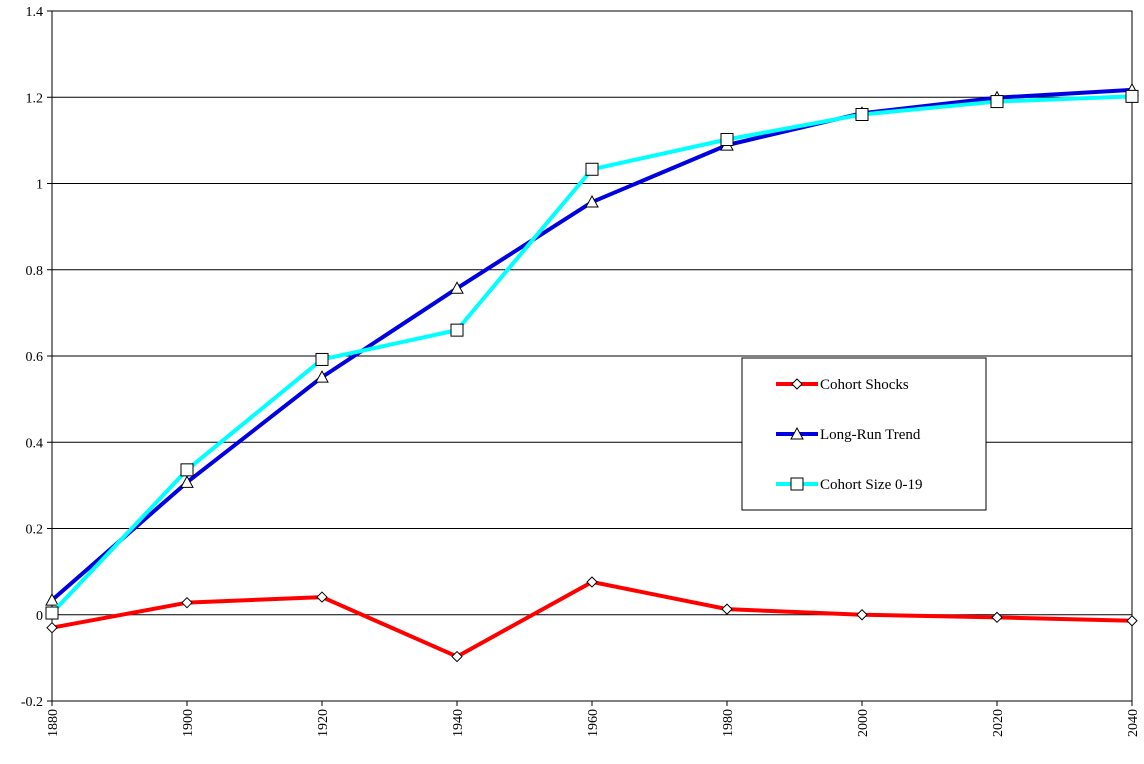 Image resolution: width=1144 pixels, height=764 pixels. I want to click on y-tick-label: -0.2, so click(32, 702).